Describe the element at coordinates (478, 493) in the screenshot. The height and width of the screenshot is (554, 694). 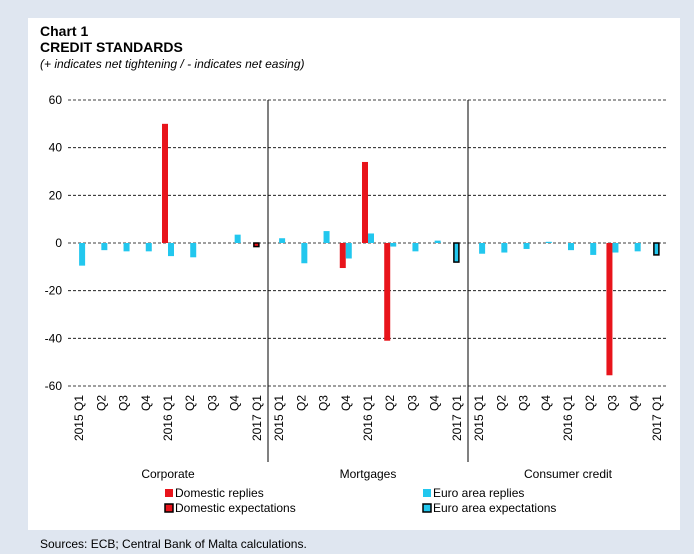
I see `legend-label: Euro area replies` at that location.